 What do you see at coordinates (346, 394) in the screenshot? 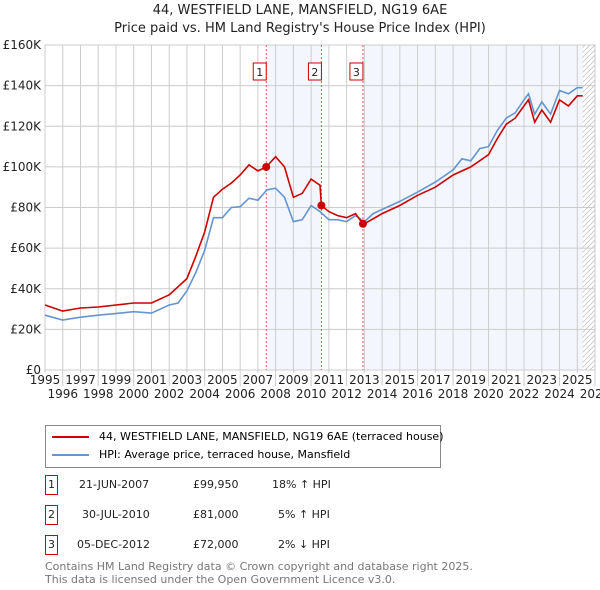
I see `x-tick-label: 2012` at bounding box center [346, 394].